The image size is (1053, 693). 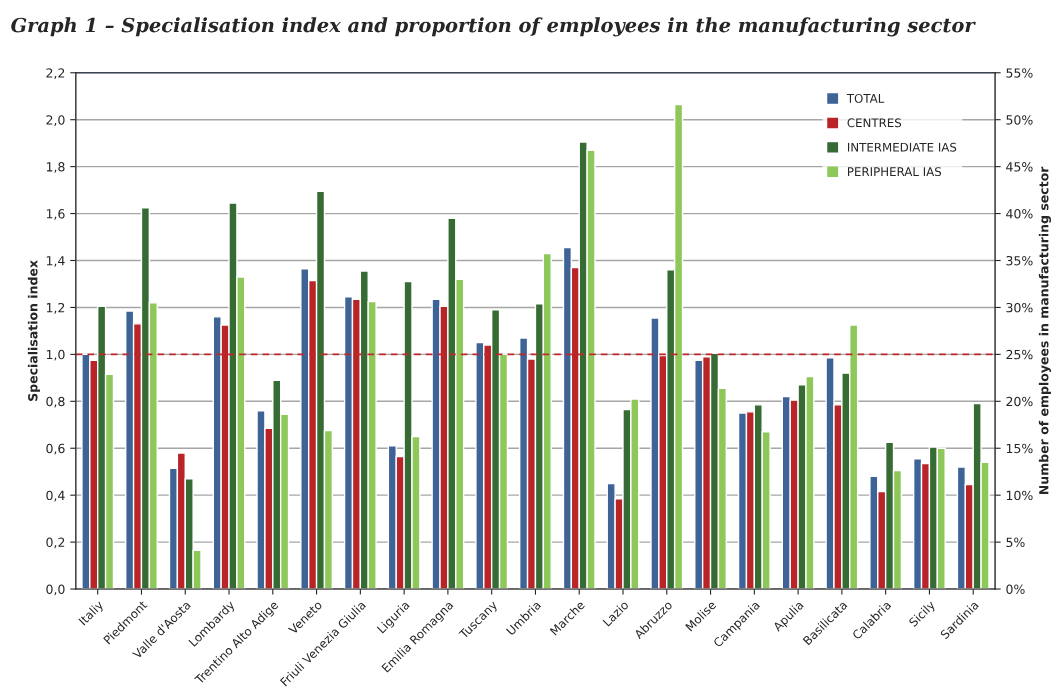 What do you see at coordinates (55, 167) in the screenshot?
I see `y-tick-label: 1,8` at bounding box center [55, 167].